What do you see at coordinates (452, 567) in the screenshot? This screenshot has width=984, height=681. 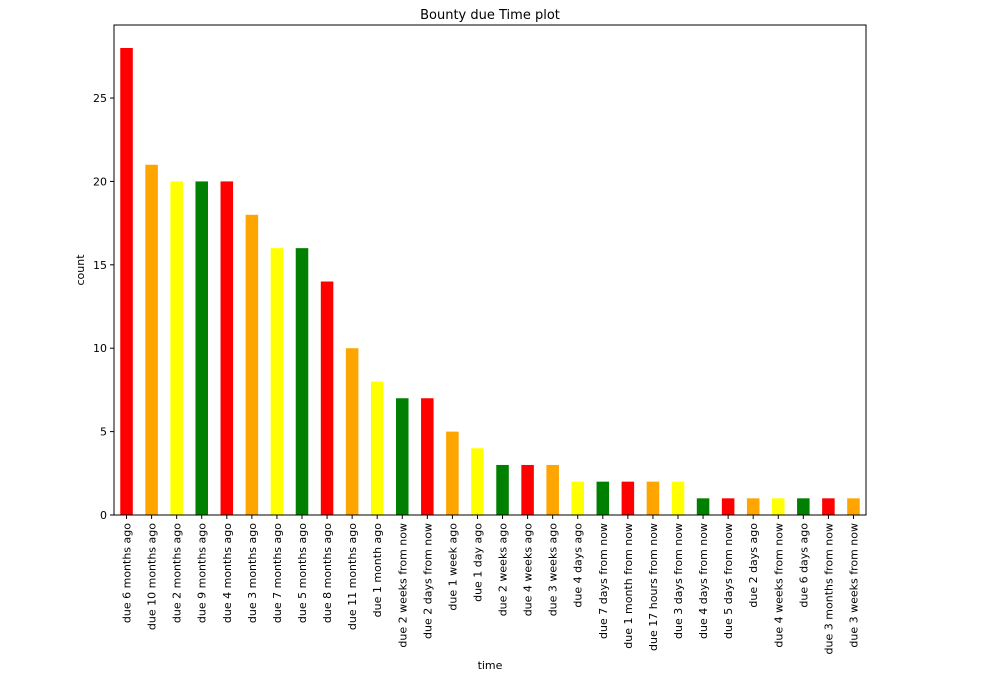 I see `x-tick-label: due 1 week ago` at bounding box center [452, 567].